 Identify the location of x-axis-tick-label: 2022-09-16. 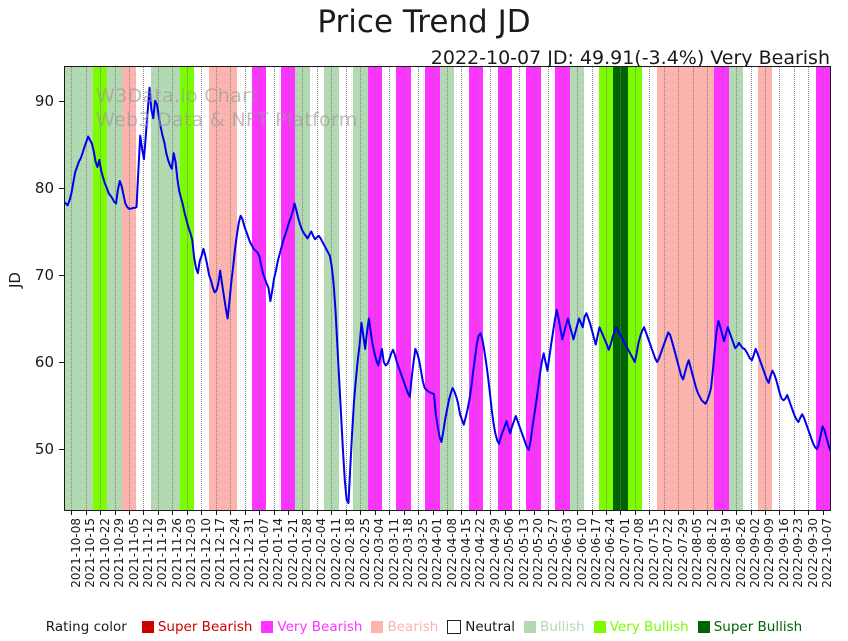
(783, 553).